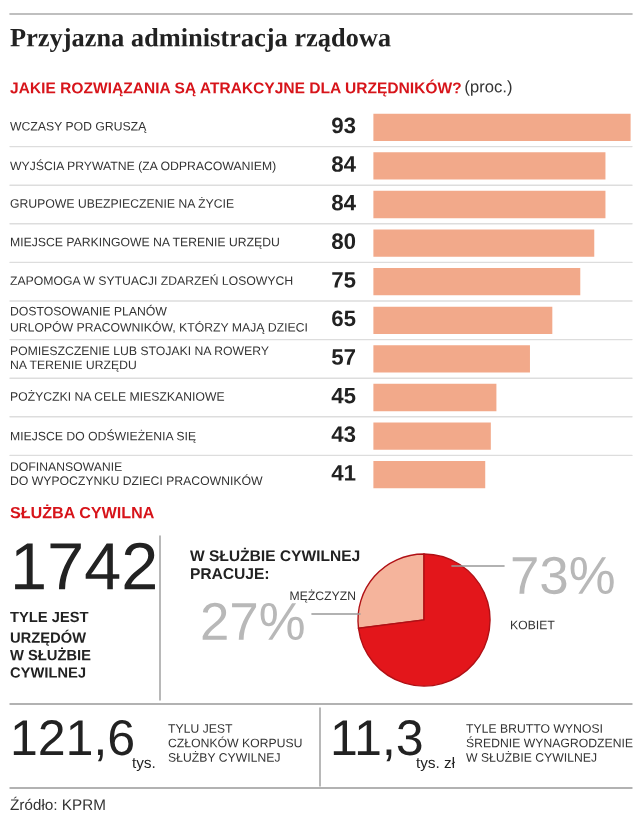  I want to click on data-label: 73%, so click(563, 575).